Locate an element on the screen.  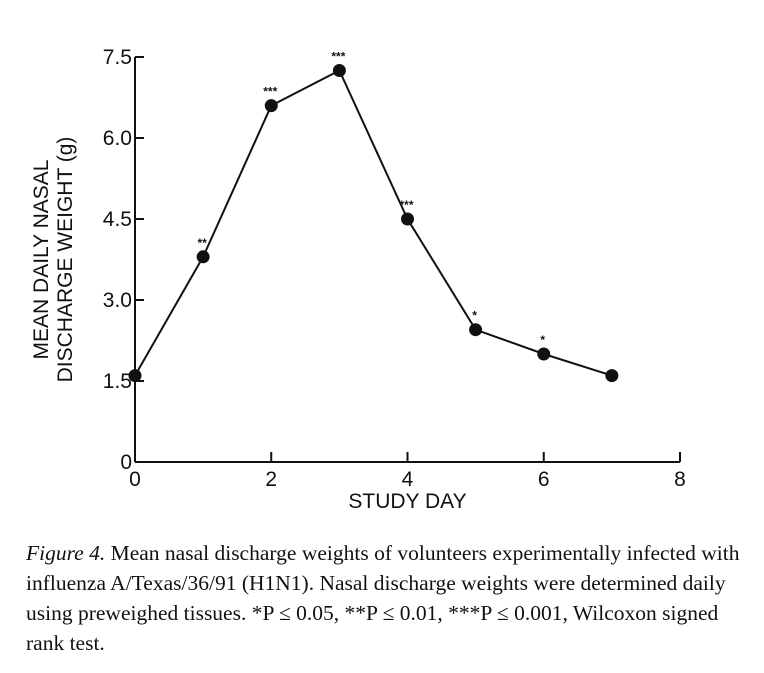
x-axis-label: STUDY DAY is located at coordinates (407, 501).